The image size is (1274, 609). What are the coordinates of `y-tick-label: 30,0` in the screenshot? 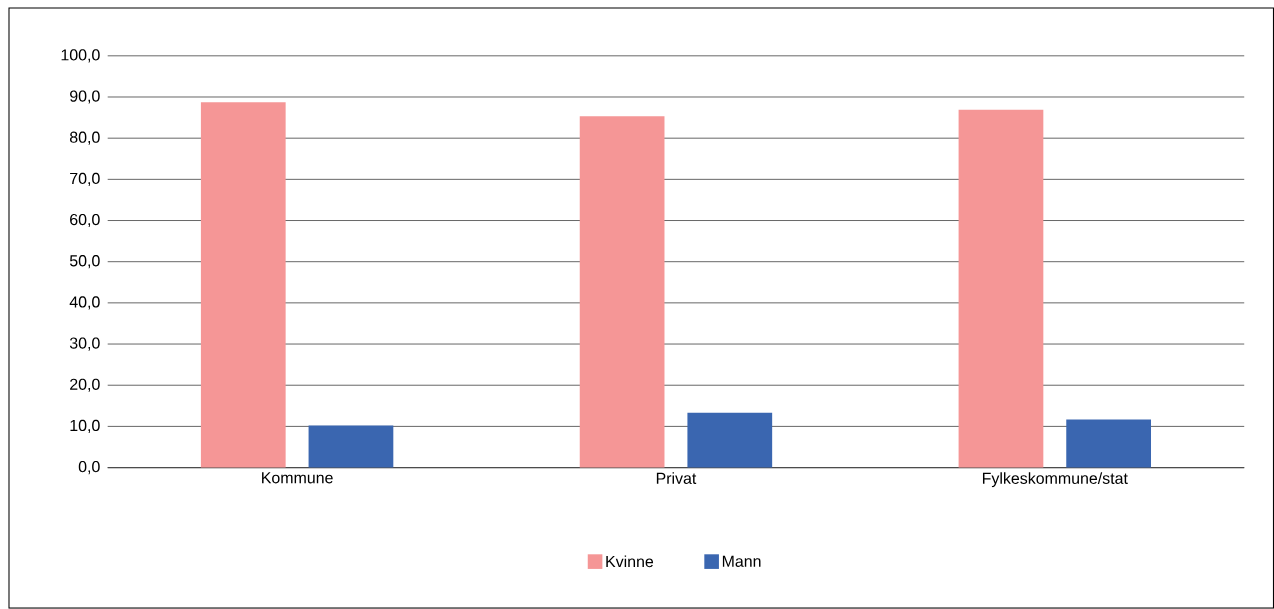 It's located at (84, 344).